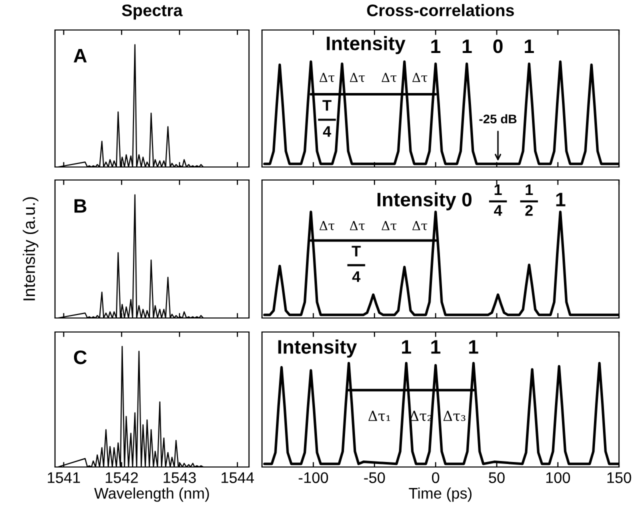 The image size is (633, 510). I want to click on x-tick-label: 0, so click(436, 478).